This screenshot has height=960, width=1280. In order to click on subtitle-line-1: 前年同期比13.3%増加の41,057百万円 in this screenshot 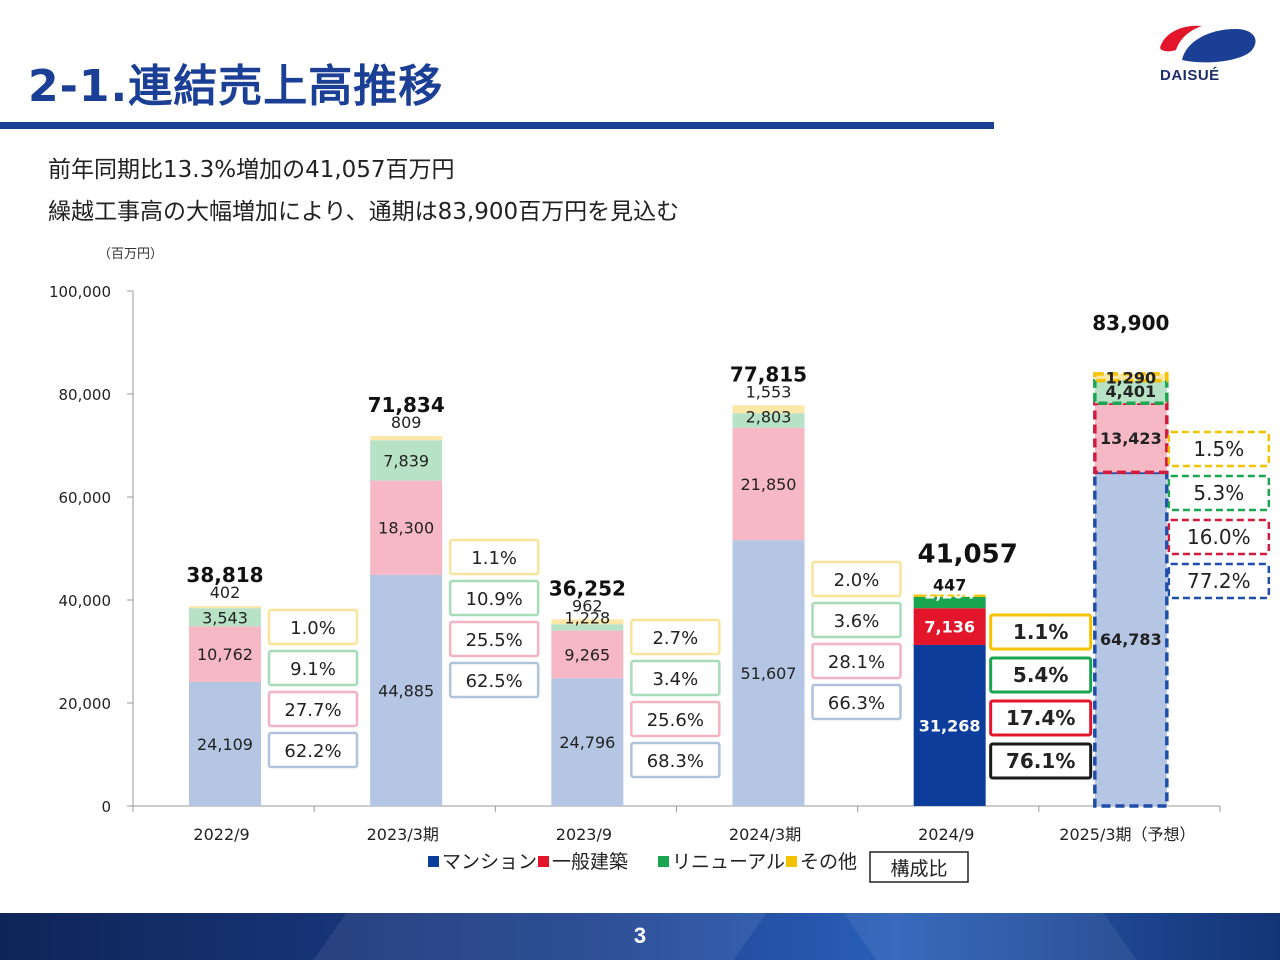, I will do `click(251, 170)`.